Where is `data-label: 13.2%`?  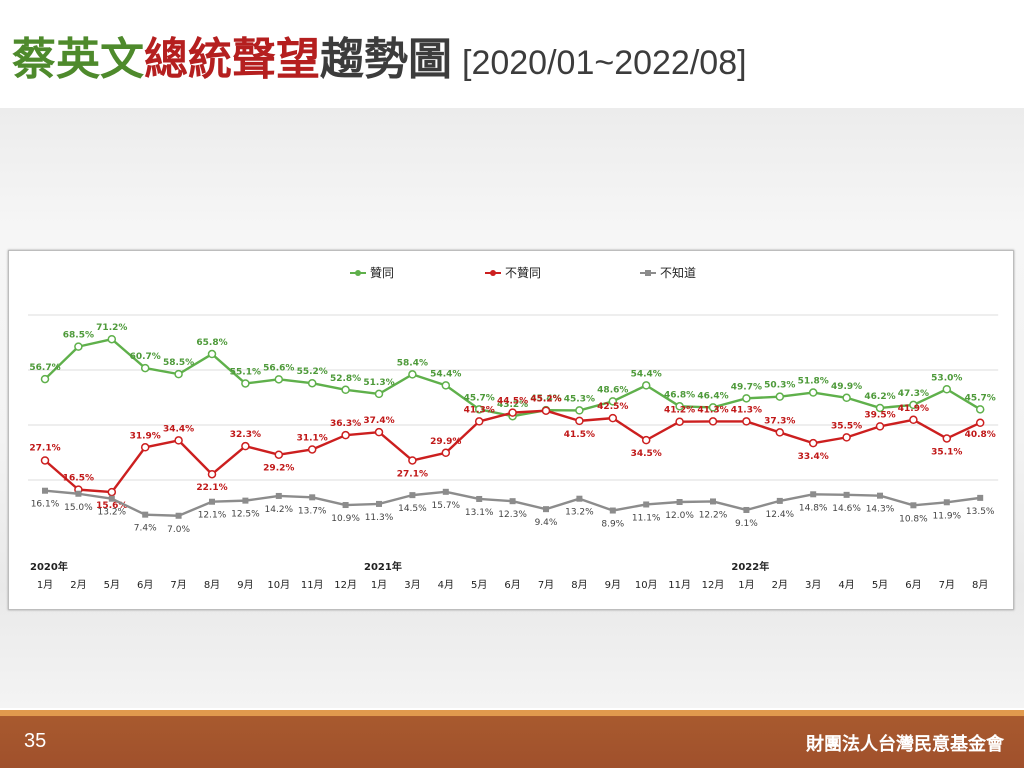
data-label: 13.2% is located at coordinates (579, 513).